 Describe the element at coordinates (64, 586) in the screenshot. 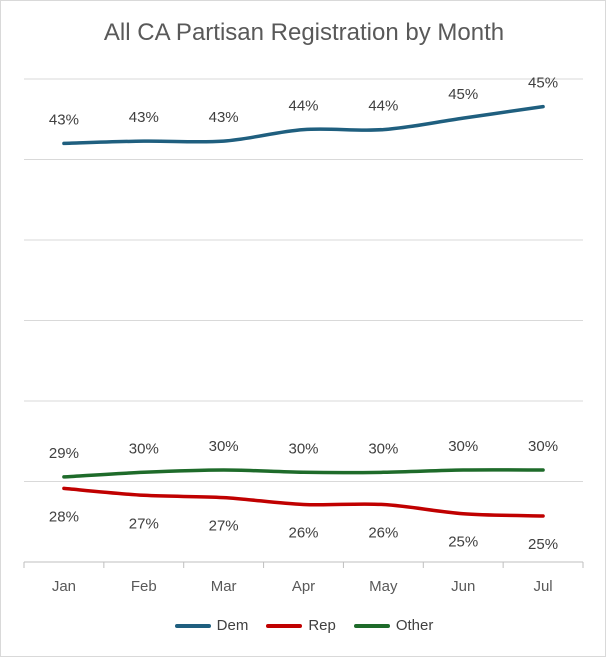

I see `x-tick-label: Jan` at that location.